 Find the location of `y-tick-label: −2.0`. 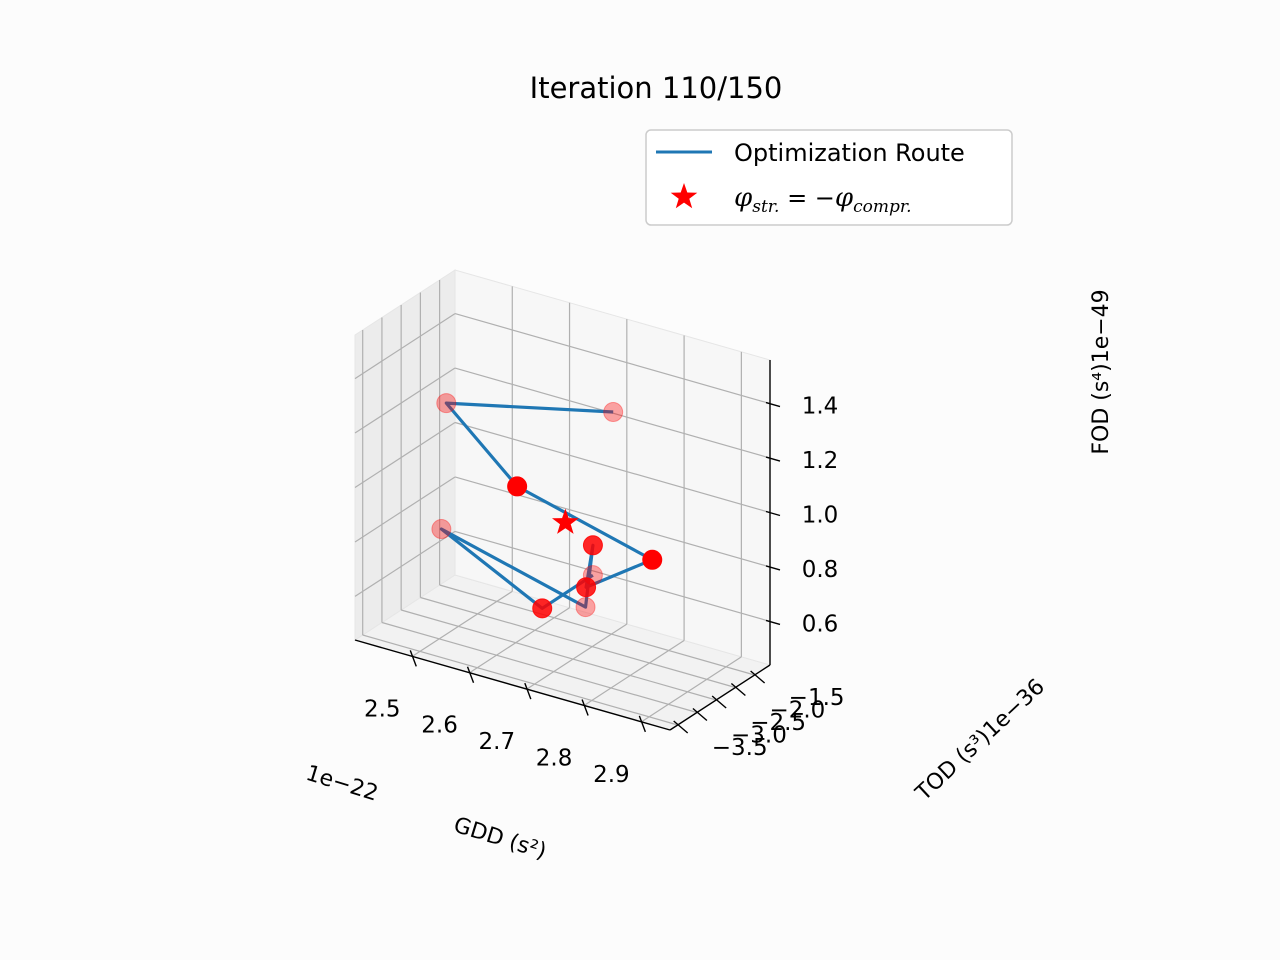

y-tick-label: −2.0 is located at coordinates (797, 711).